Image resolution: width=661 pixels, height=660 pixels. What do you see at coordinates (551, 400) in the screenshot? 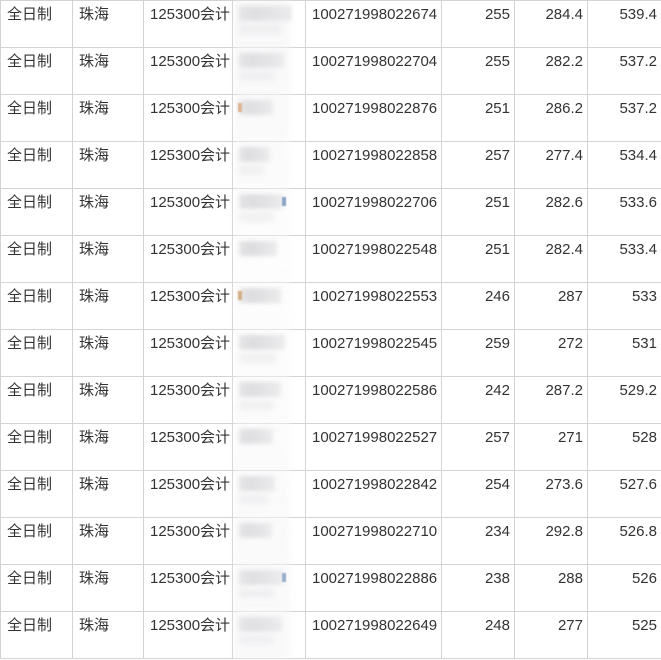
I see `cell-score-2: 287.2` at bounding box center [551, 400].